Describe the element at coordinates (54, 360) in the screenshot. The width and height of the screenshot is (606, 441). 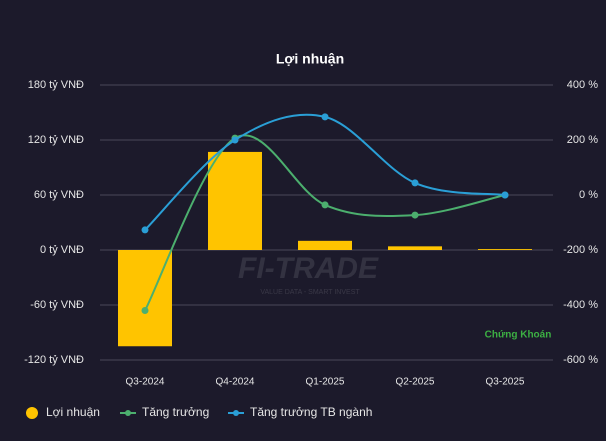
I see `y-tick-label: -120 tỷ VNĐ` at that location.